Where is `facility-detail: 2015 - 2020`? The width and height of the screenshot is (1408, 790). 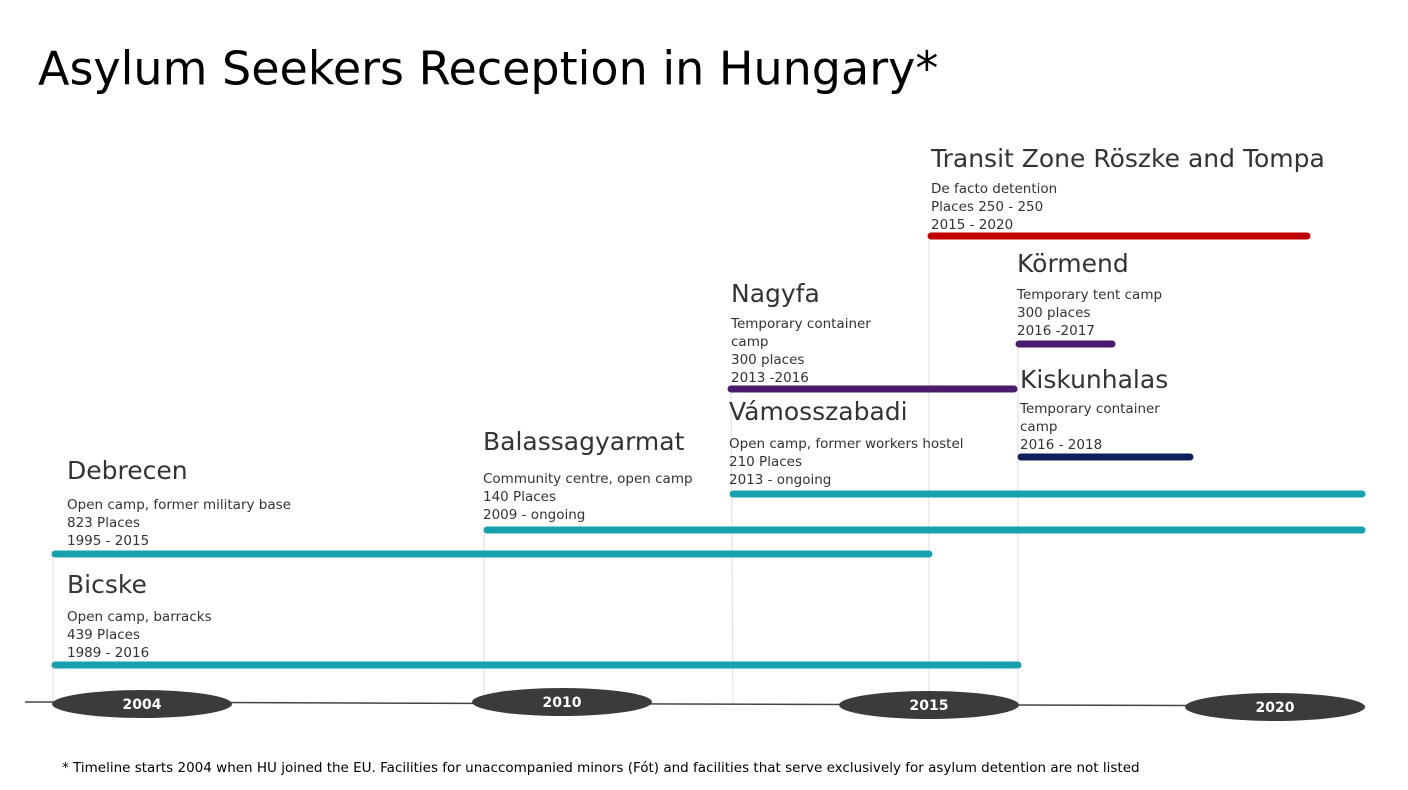
facility-detail: 2015 - 2020 is located at coordinates (972, 225).